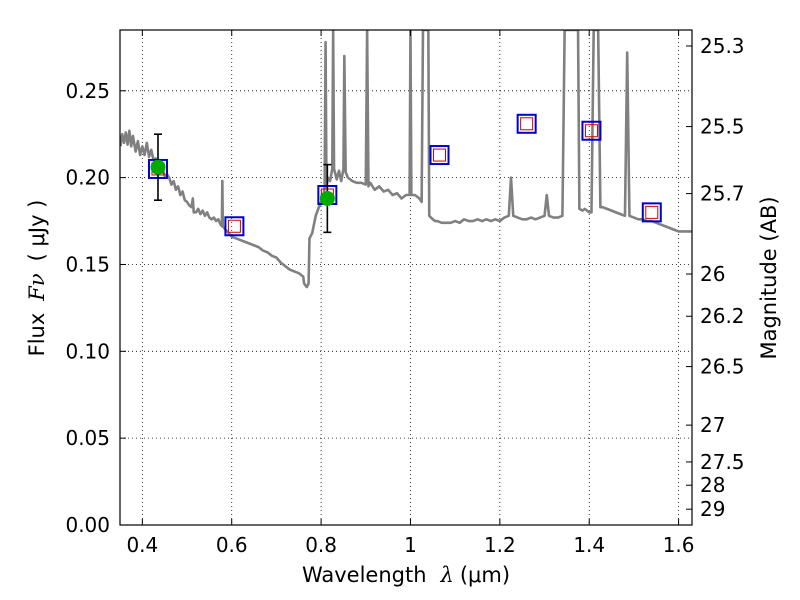 The image size is (800, 600). I want to click on y-axis-title: FluxFν( μJy ), so click(37, 278).